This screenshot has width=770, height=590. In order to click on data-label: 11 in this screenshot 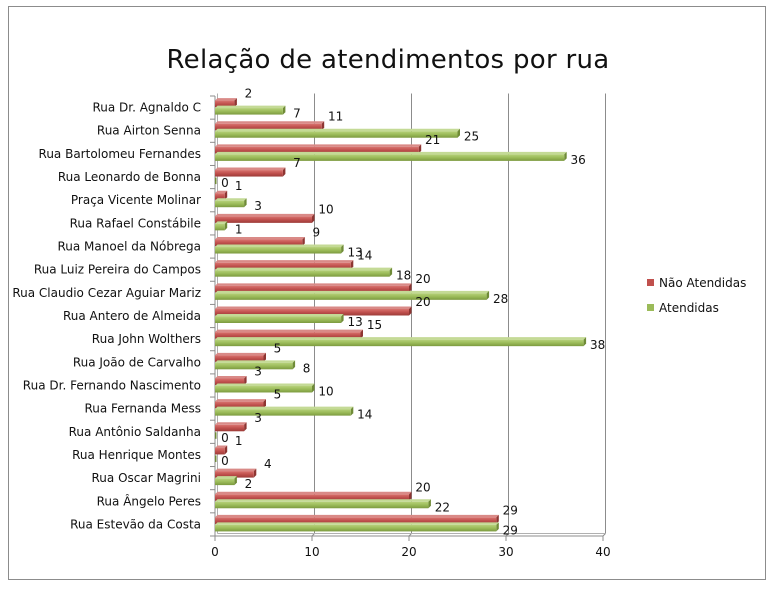, I will do `click(335, 117)`.